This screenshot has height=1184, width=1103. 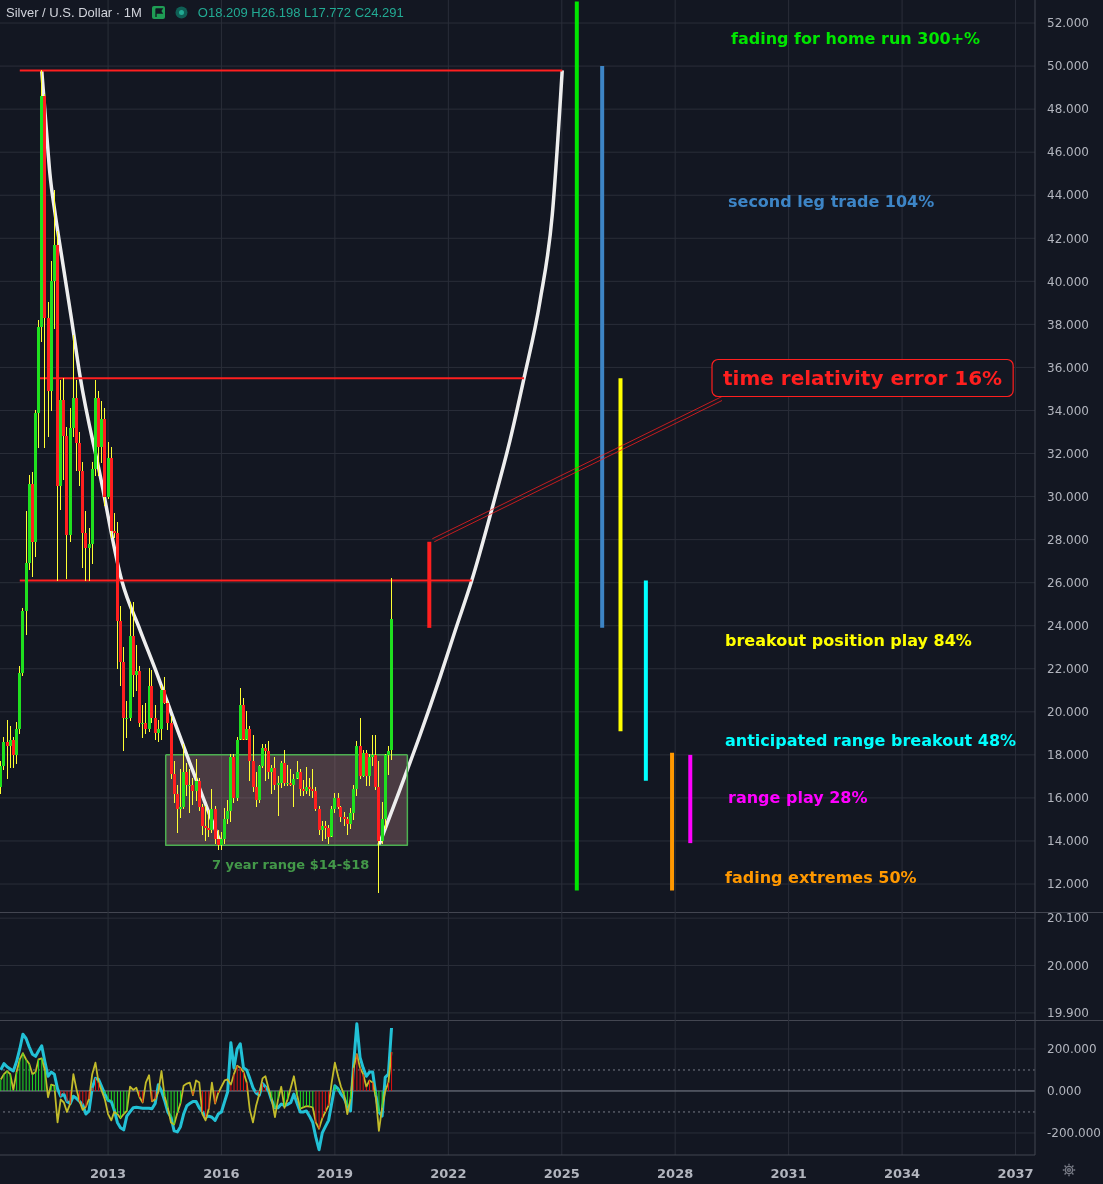 What do you see at coordinates (675, 1174) in the screenshot?
I see `x-tick-label: 2028` at bounding box center [675, 1174].